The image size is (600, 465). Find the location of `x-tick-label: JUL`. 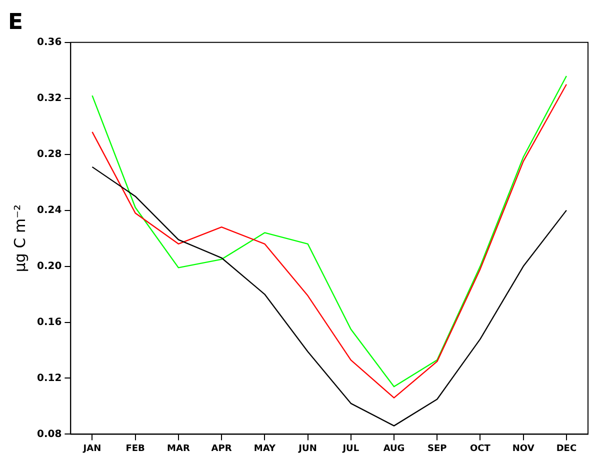

x-tick-label: JUL is located at coordinates (351, 449).